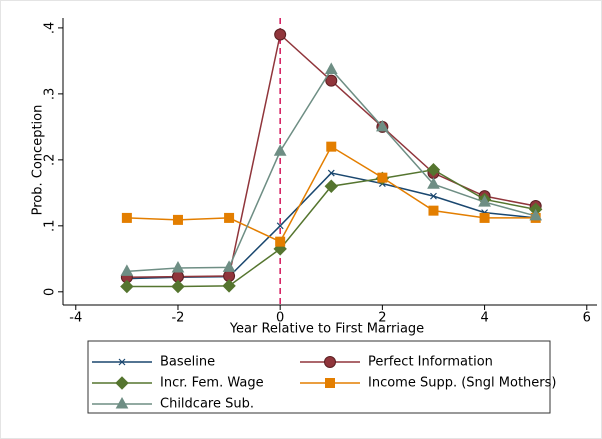  What do you see at coordinates (587, 318) in the screenshot?
I see `x-tick-label: 6` at bounding box center [587, 318].